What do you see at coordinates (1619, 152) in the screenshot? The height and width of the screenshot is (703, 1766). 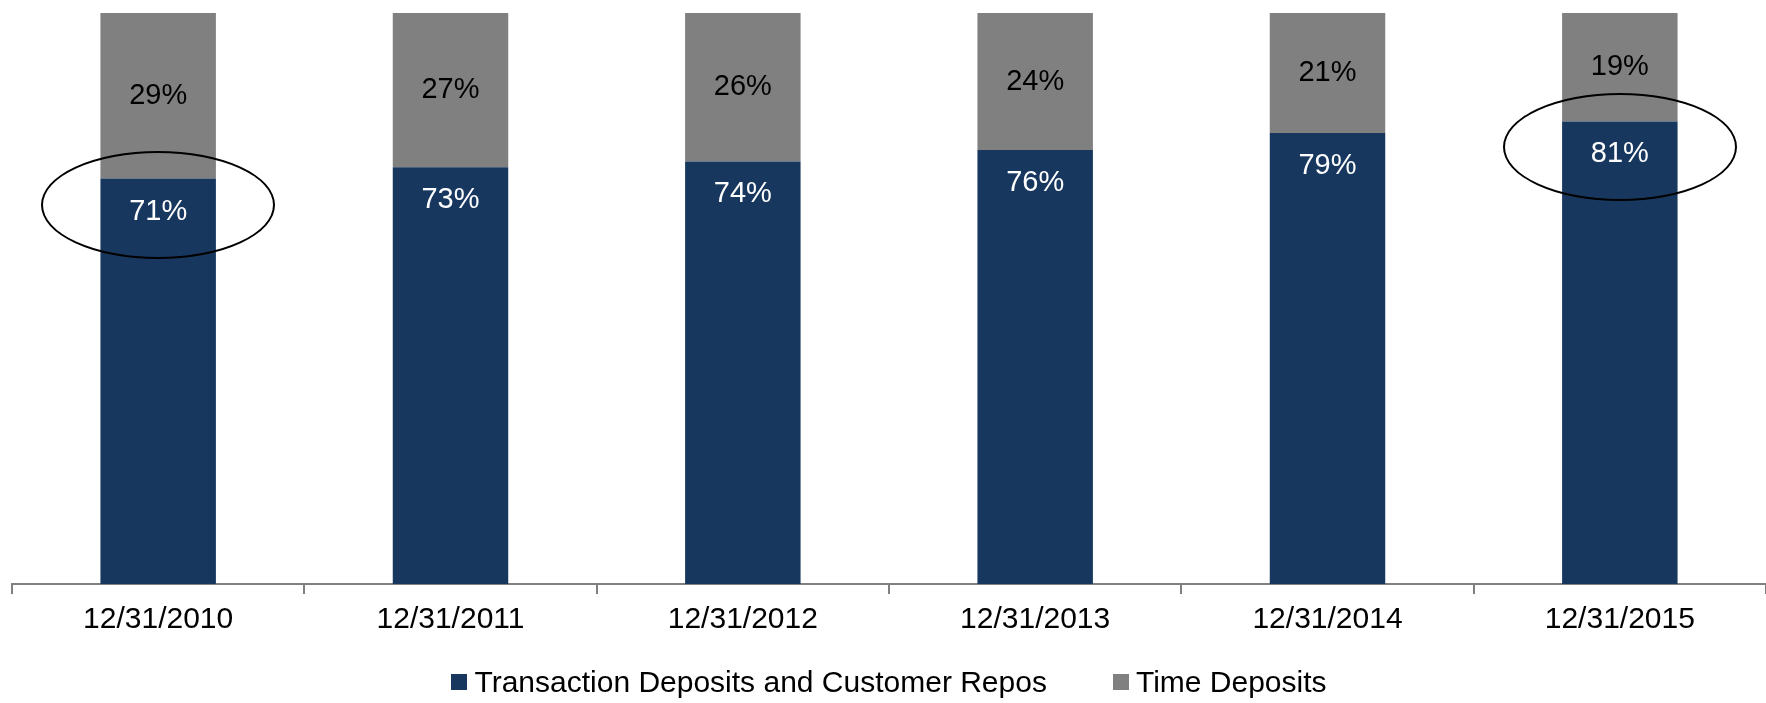 I see `data-label: 81%` at bounding box center [1619, 152].